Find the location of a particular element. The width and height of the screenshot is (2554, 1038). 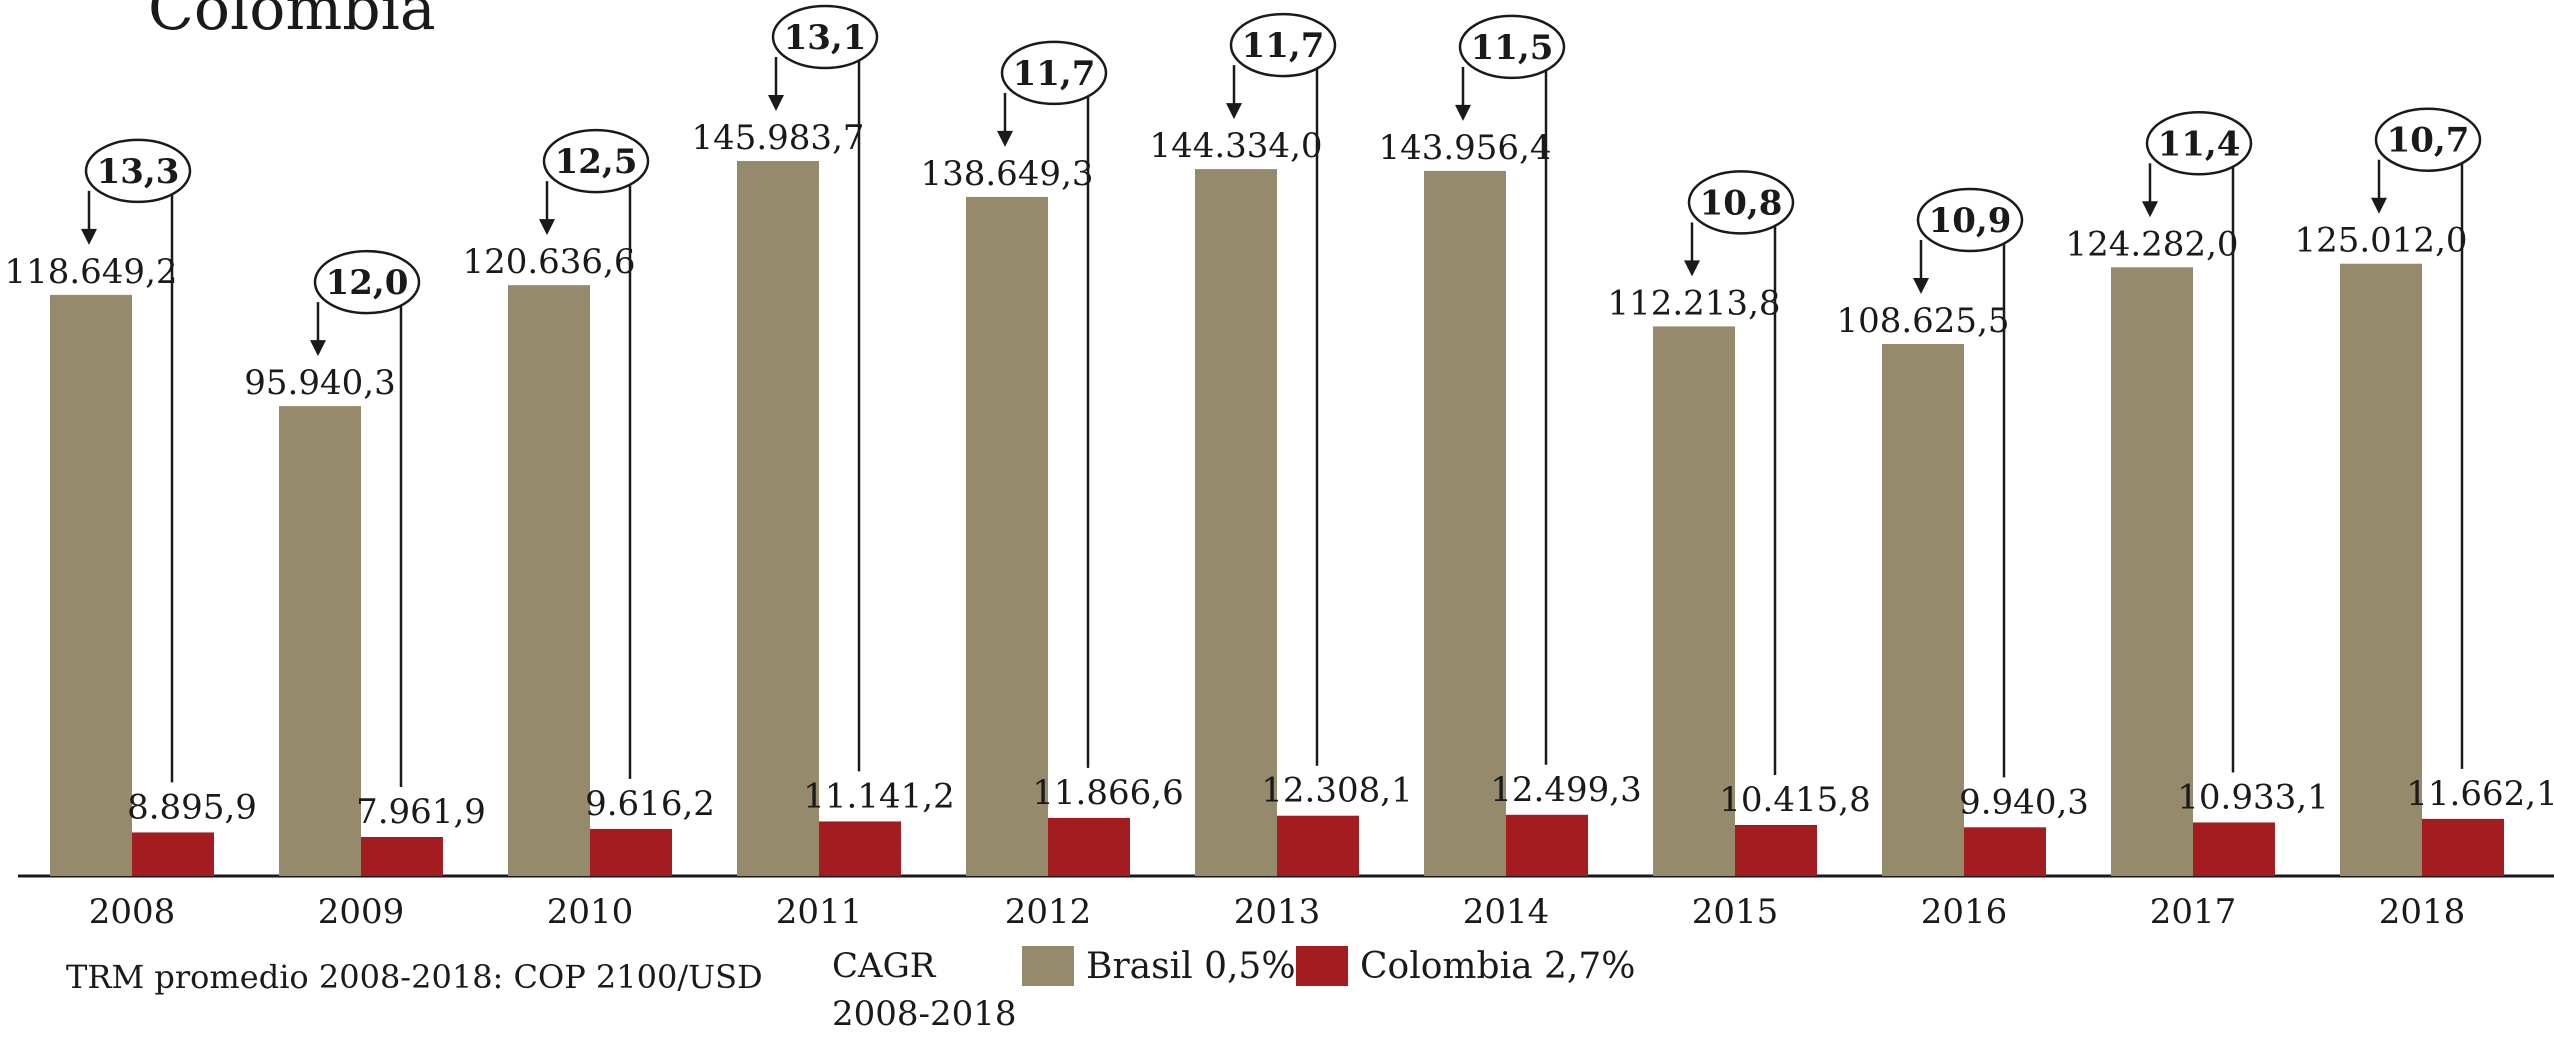

label-brasil-2012: 138.649,3 is located at coordinates (1006, 174).